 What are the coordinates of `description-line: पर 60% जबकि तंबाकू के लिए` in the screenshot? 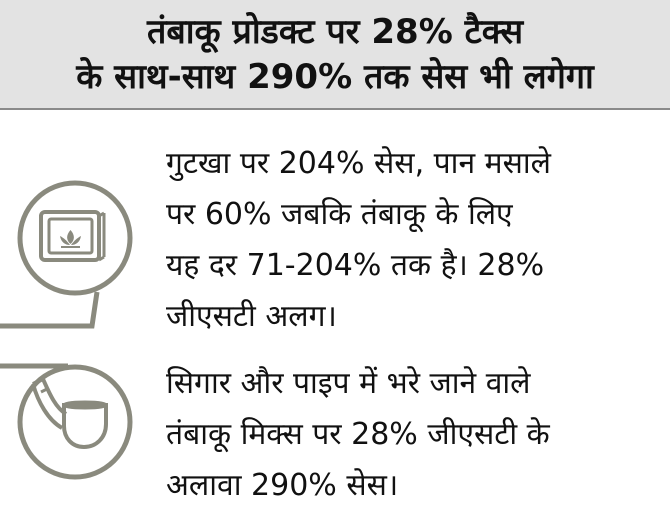 It's located at (339, 214).